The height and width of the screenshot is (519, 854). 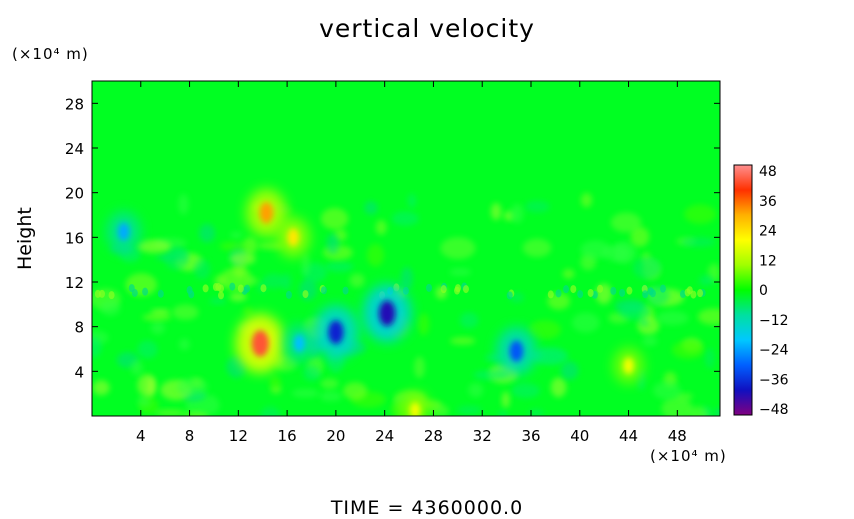 What do you see at coordinates (427, 508) in the screenshot?
I see `time-footer: TIME = 4360000.0` at bounding box center [427, 508].